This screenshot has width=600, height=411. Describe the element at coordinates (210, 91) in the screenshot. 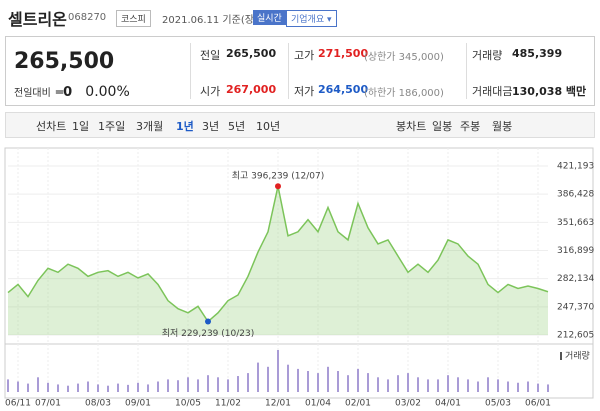

I see `quote-label: 시가` at that location.